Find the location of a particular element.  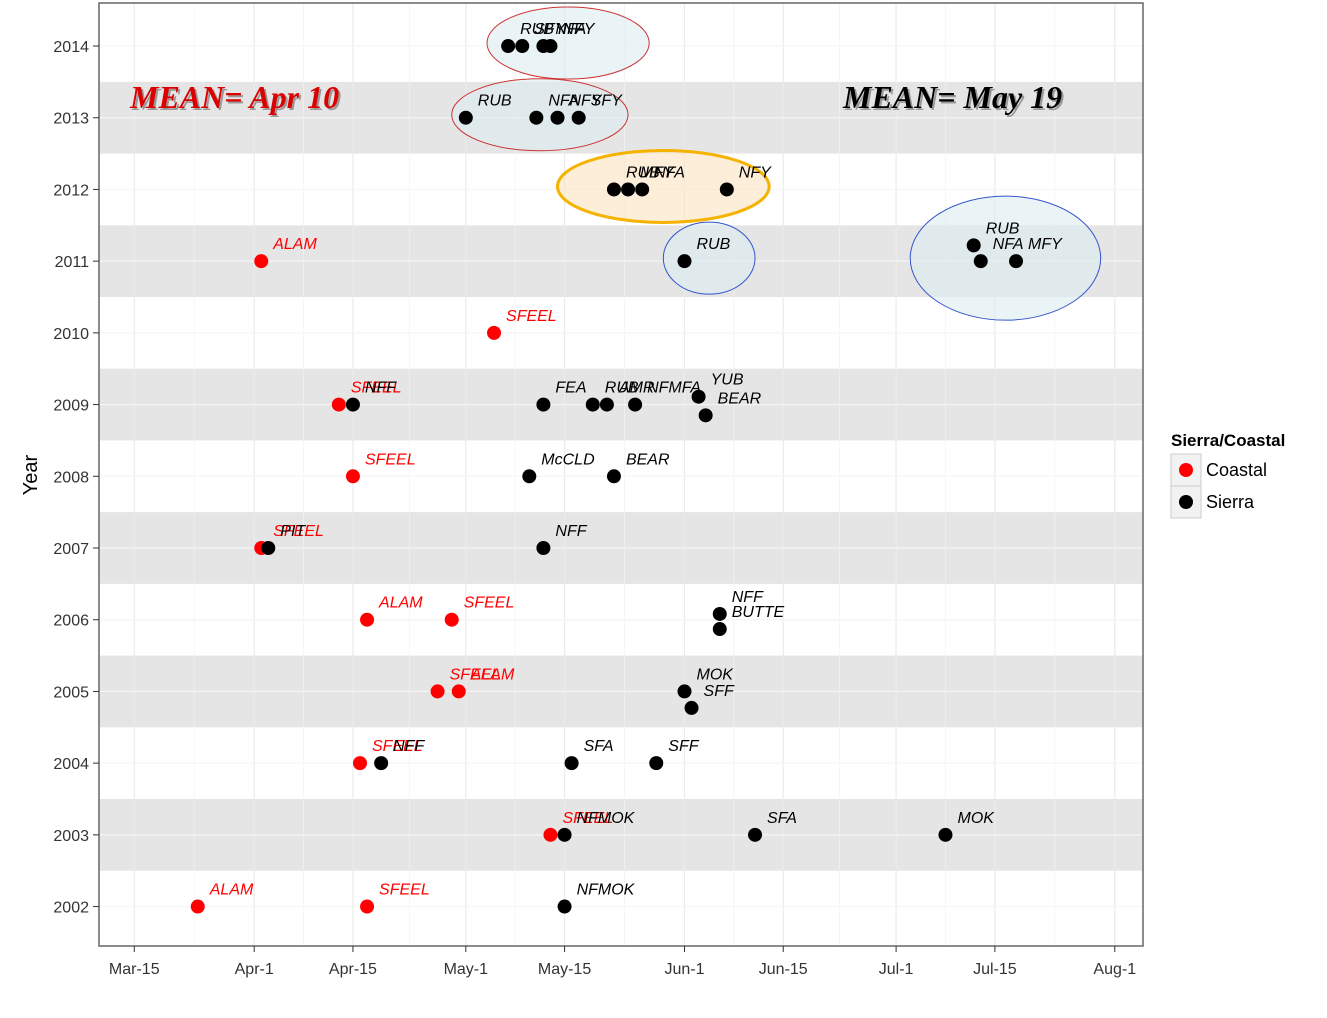

point-nff-2007 is located at coordinates (543, 548).